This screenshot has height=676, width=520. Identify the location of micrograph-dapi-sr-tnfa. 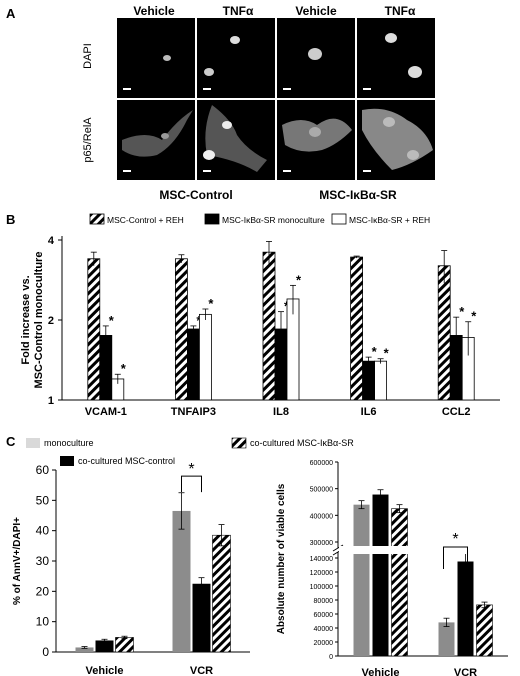
(396, 58).